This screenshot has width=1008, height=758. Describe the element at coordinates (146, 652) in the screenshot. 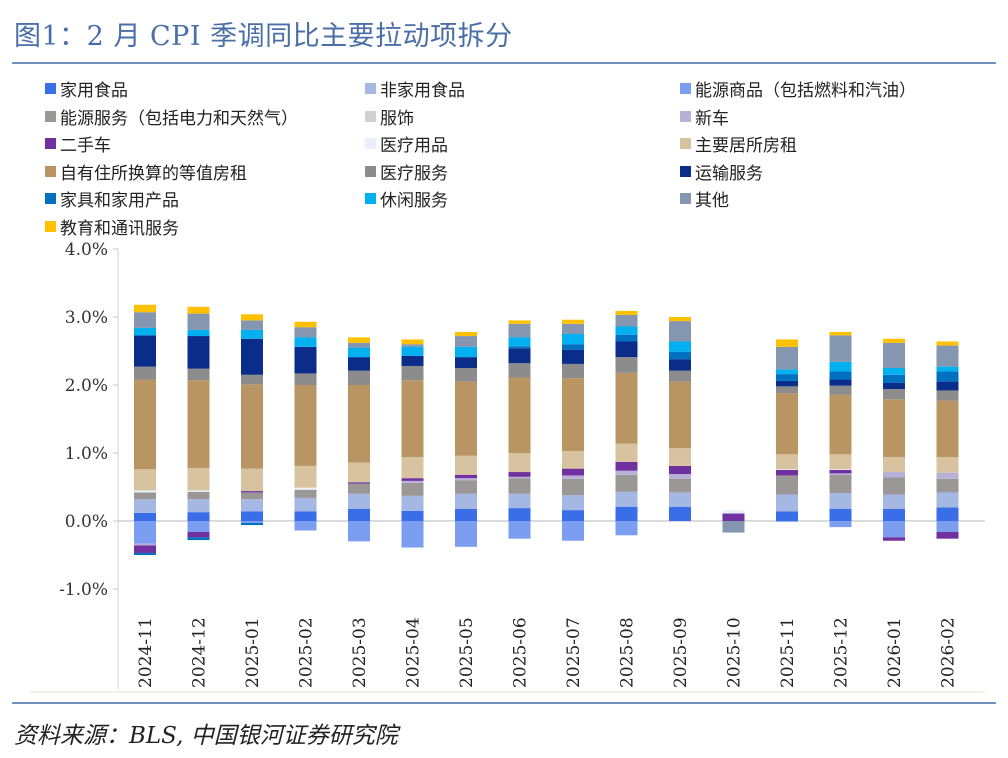

I see `x-tick-label: 2024-11` at that location.